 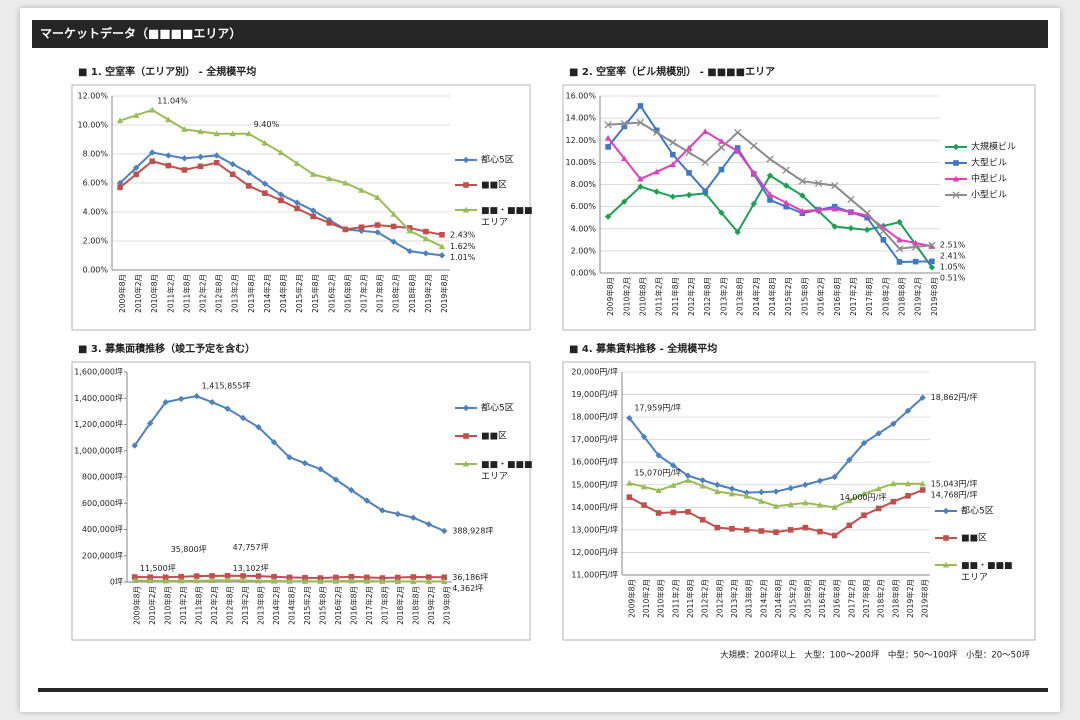 I want to click on y-tick-label: 400,000坪, so click(x=102, y=529).